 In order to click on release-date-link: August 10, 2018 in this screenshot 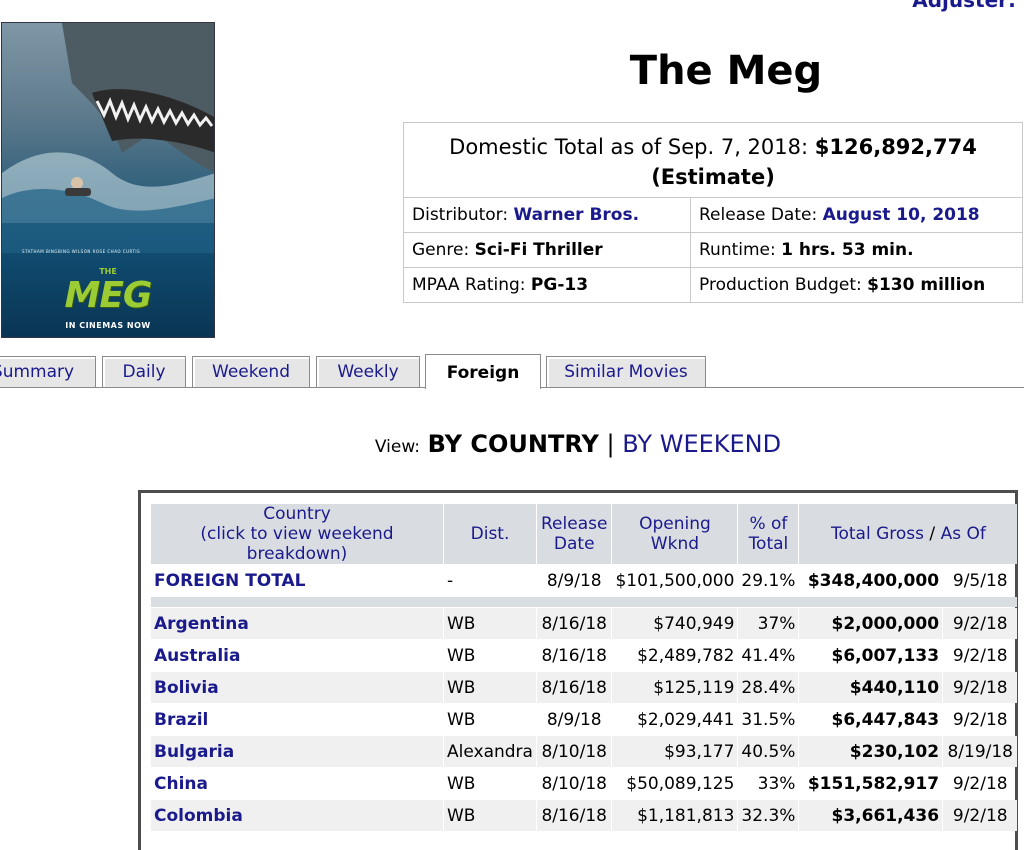, I will do `click(901, 215)`.